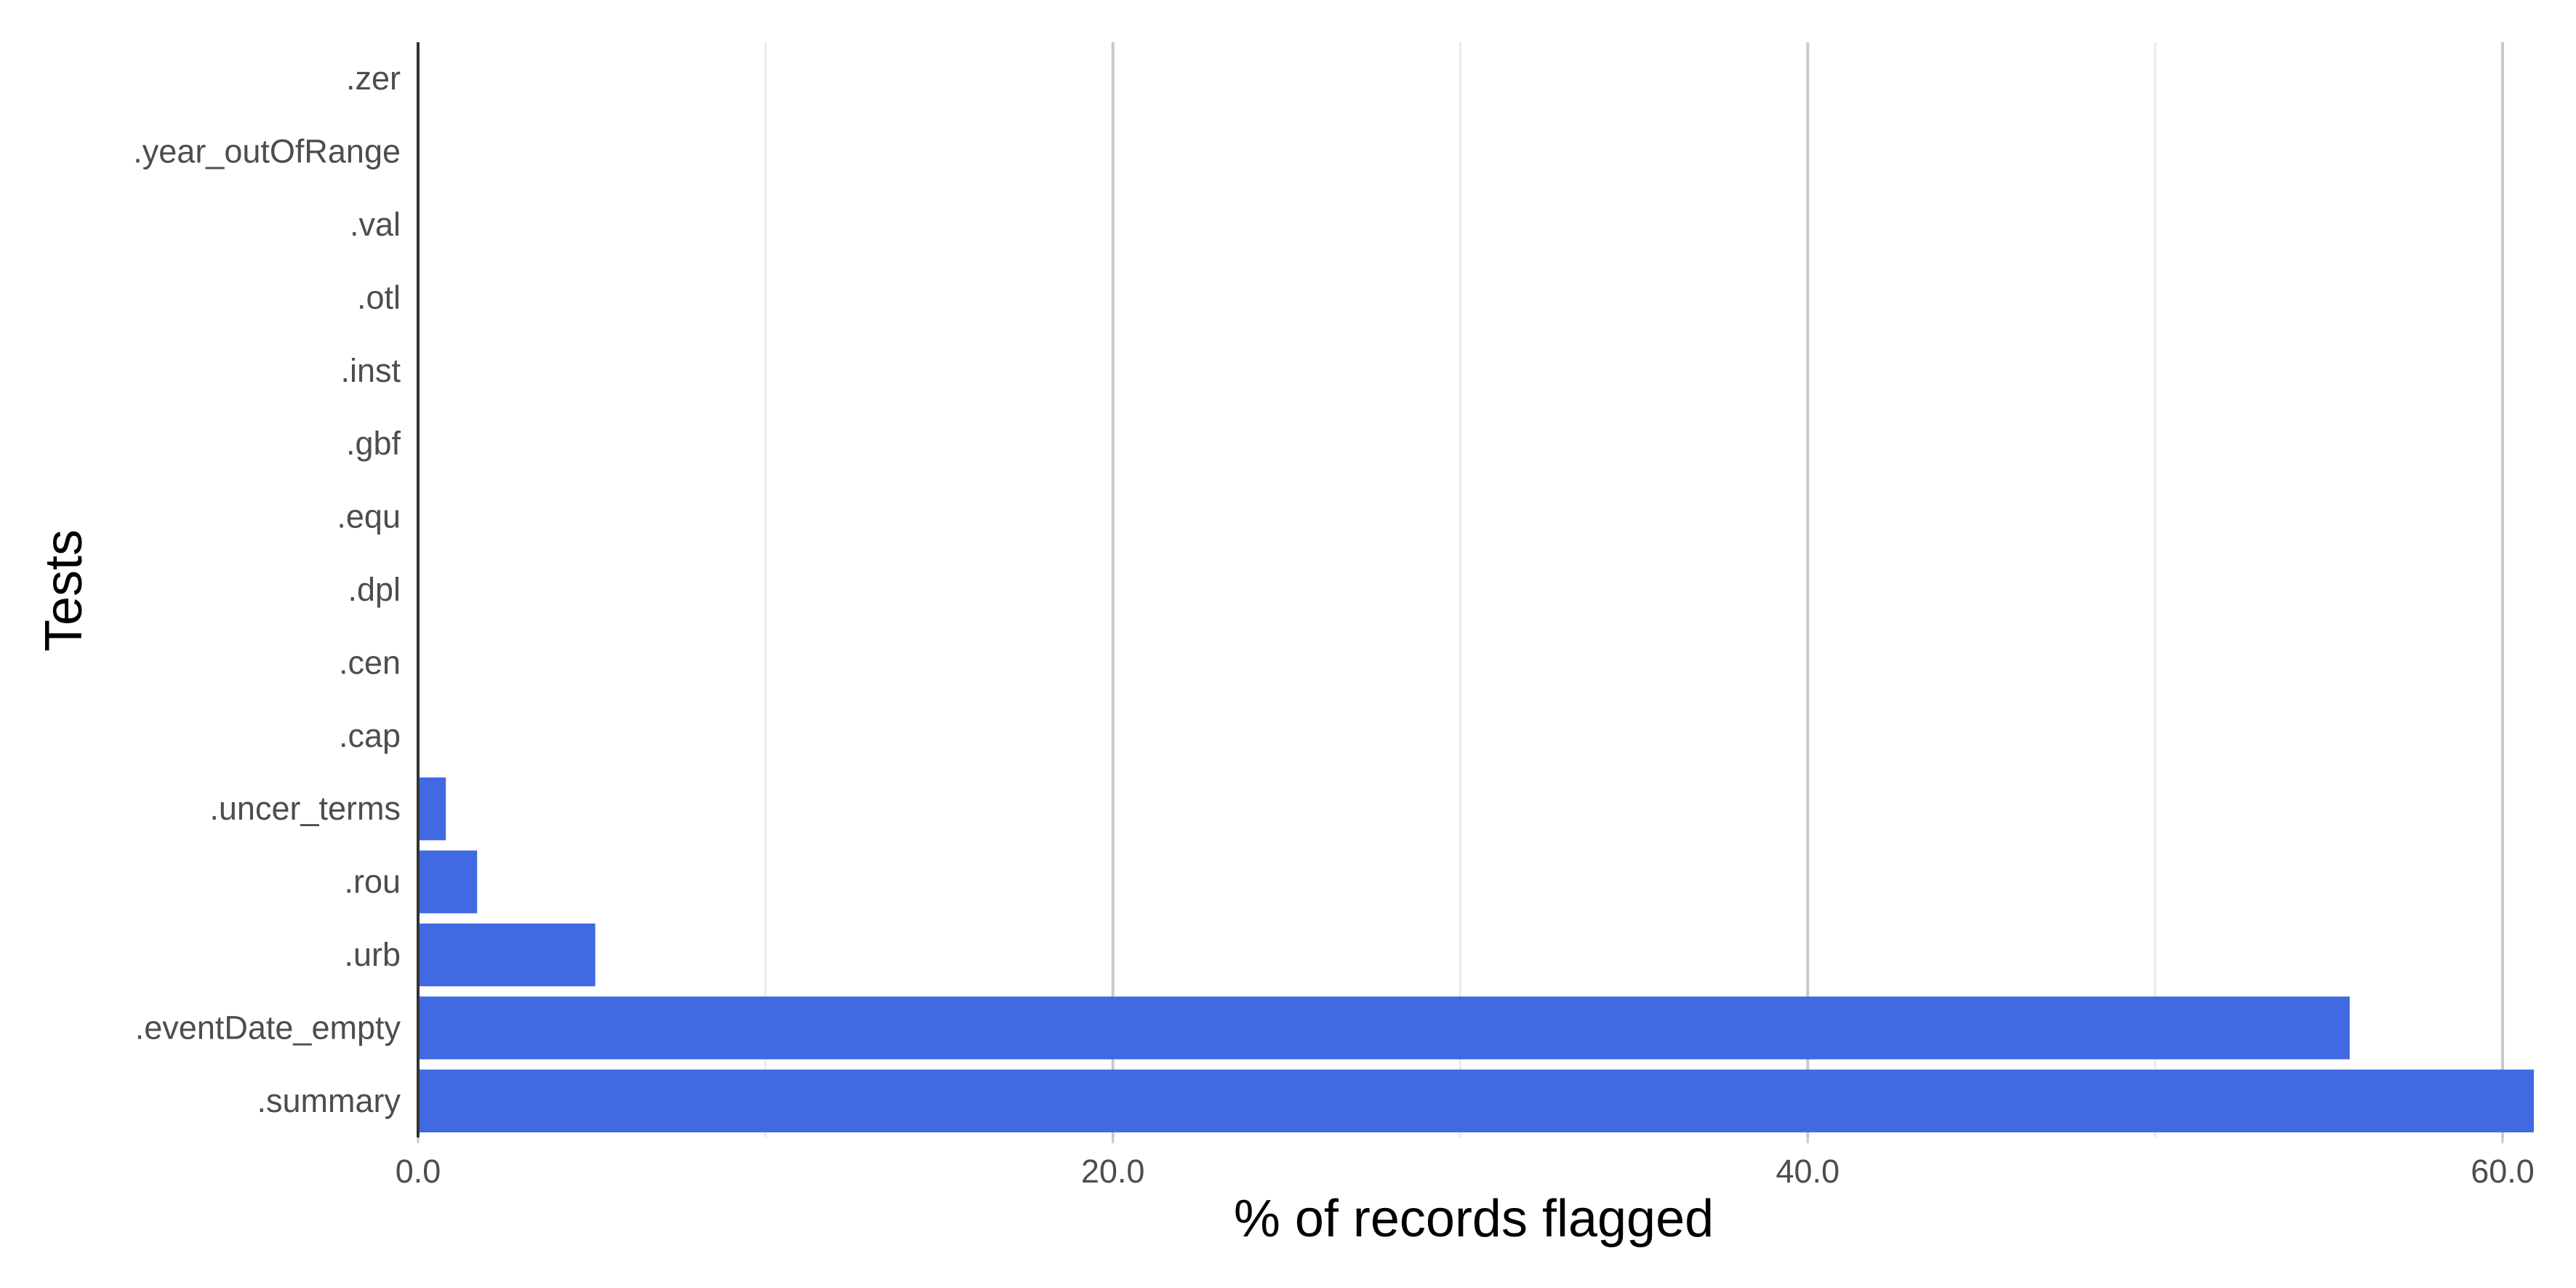  Describe the element at coordinates (2503, 1171) in the screenshot. I see `x-tick-label: 60.0` at that location.